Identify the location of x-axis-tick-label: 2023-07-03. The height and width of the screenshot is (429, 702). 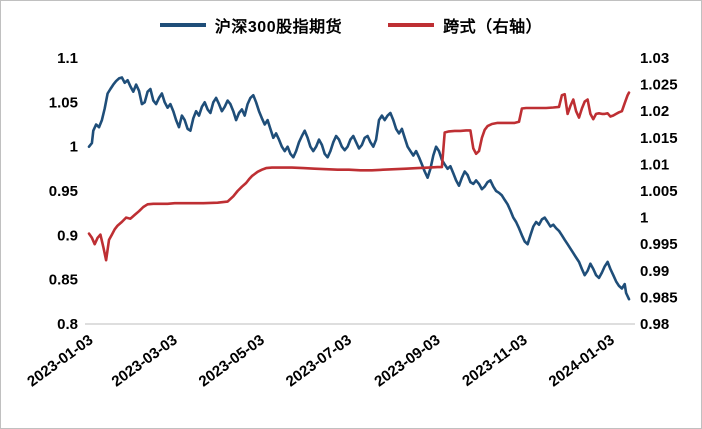
(319, 360).